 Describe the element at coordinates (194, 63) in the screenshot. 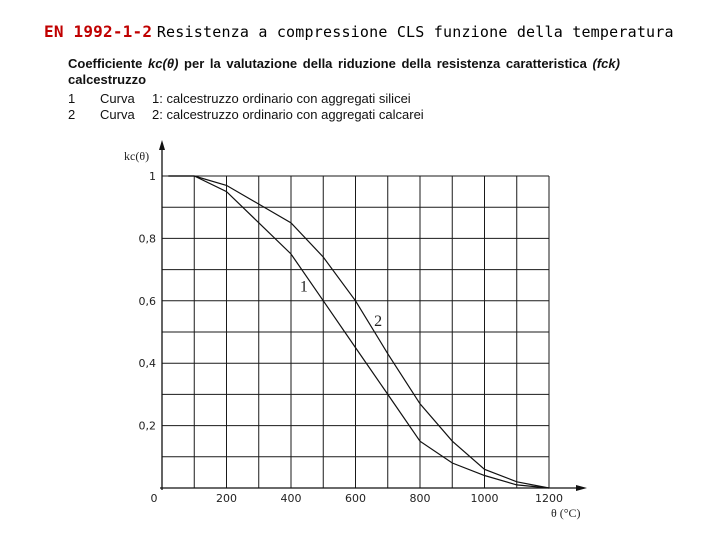

I see `caption-word: per` at that location.